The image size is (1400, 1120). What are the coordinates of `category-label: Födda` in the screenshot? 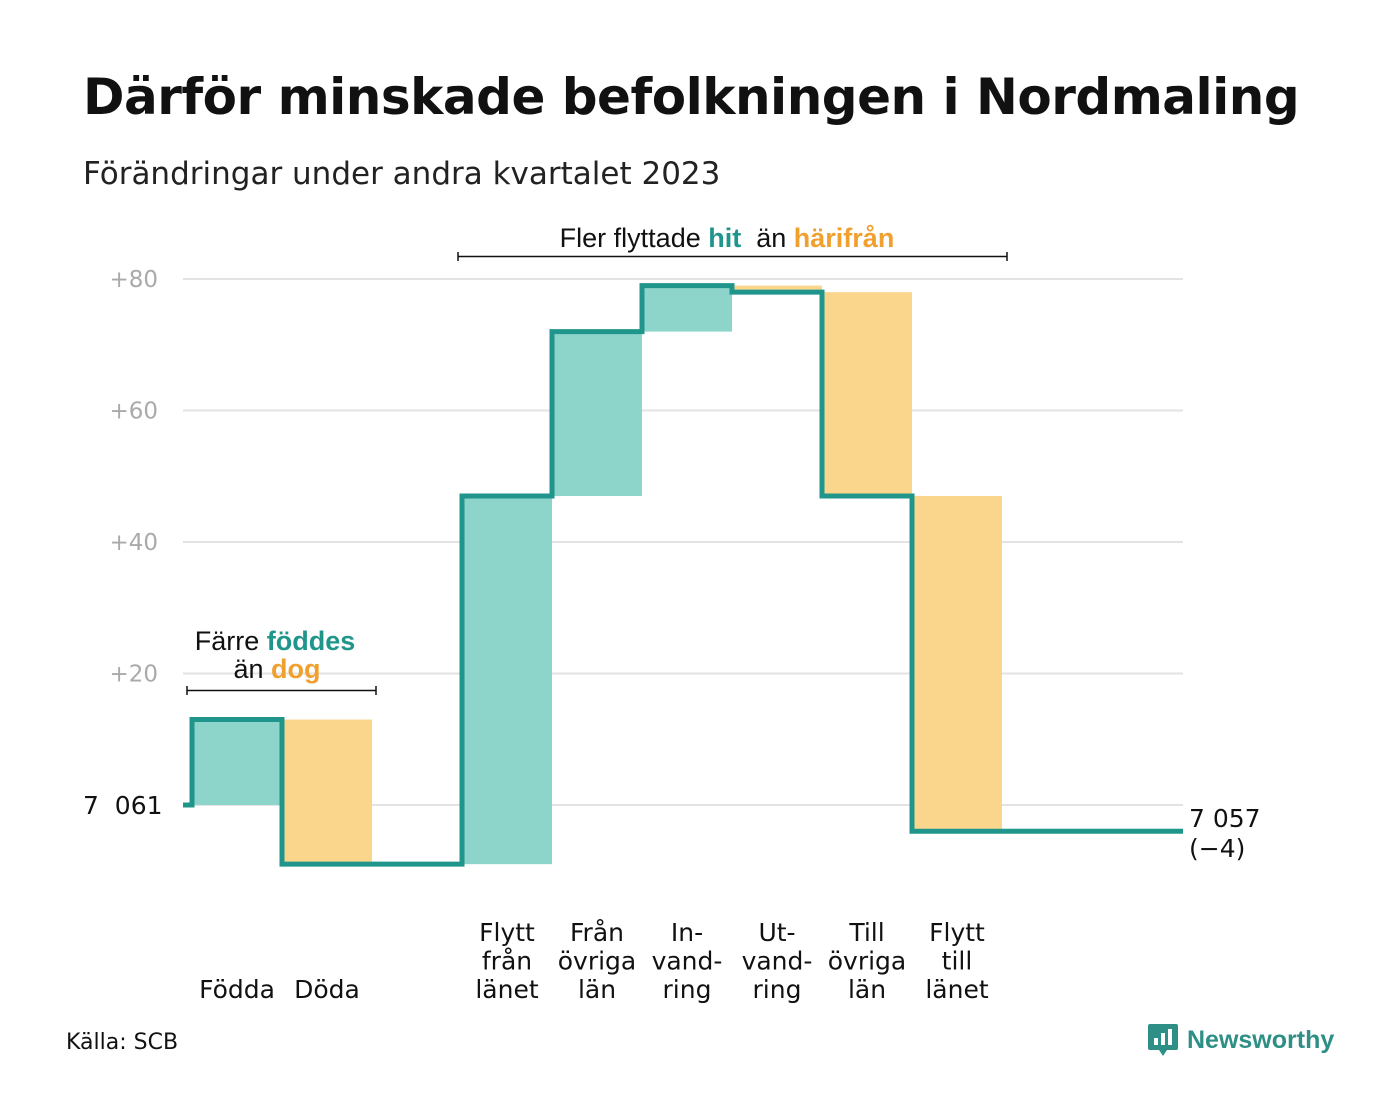 It's located at (237, 989).